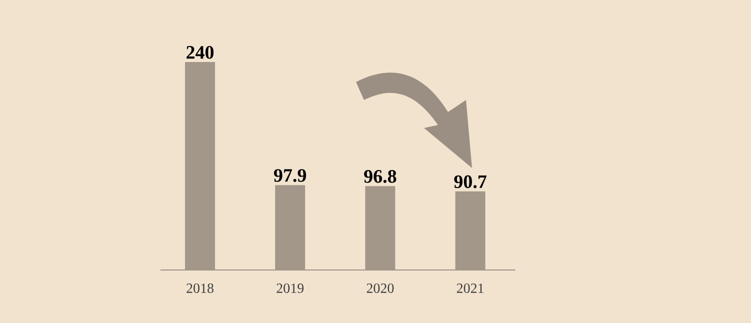 This screenshot has height=323, width=751. I want to click on x-tick-label: 2018, so click(200, 288).